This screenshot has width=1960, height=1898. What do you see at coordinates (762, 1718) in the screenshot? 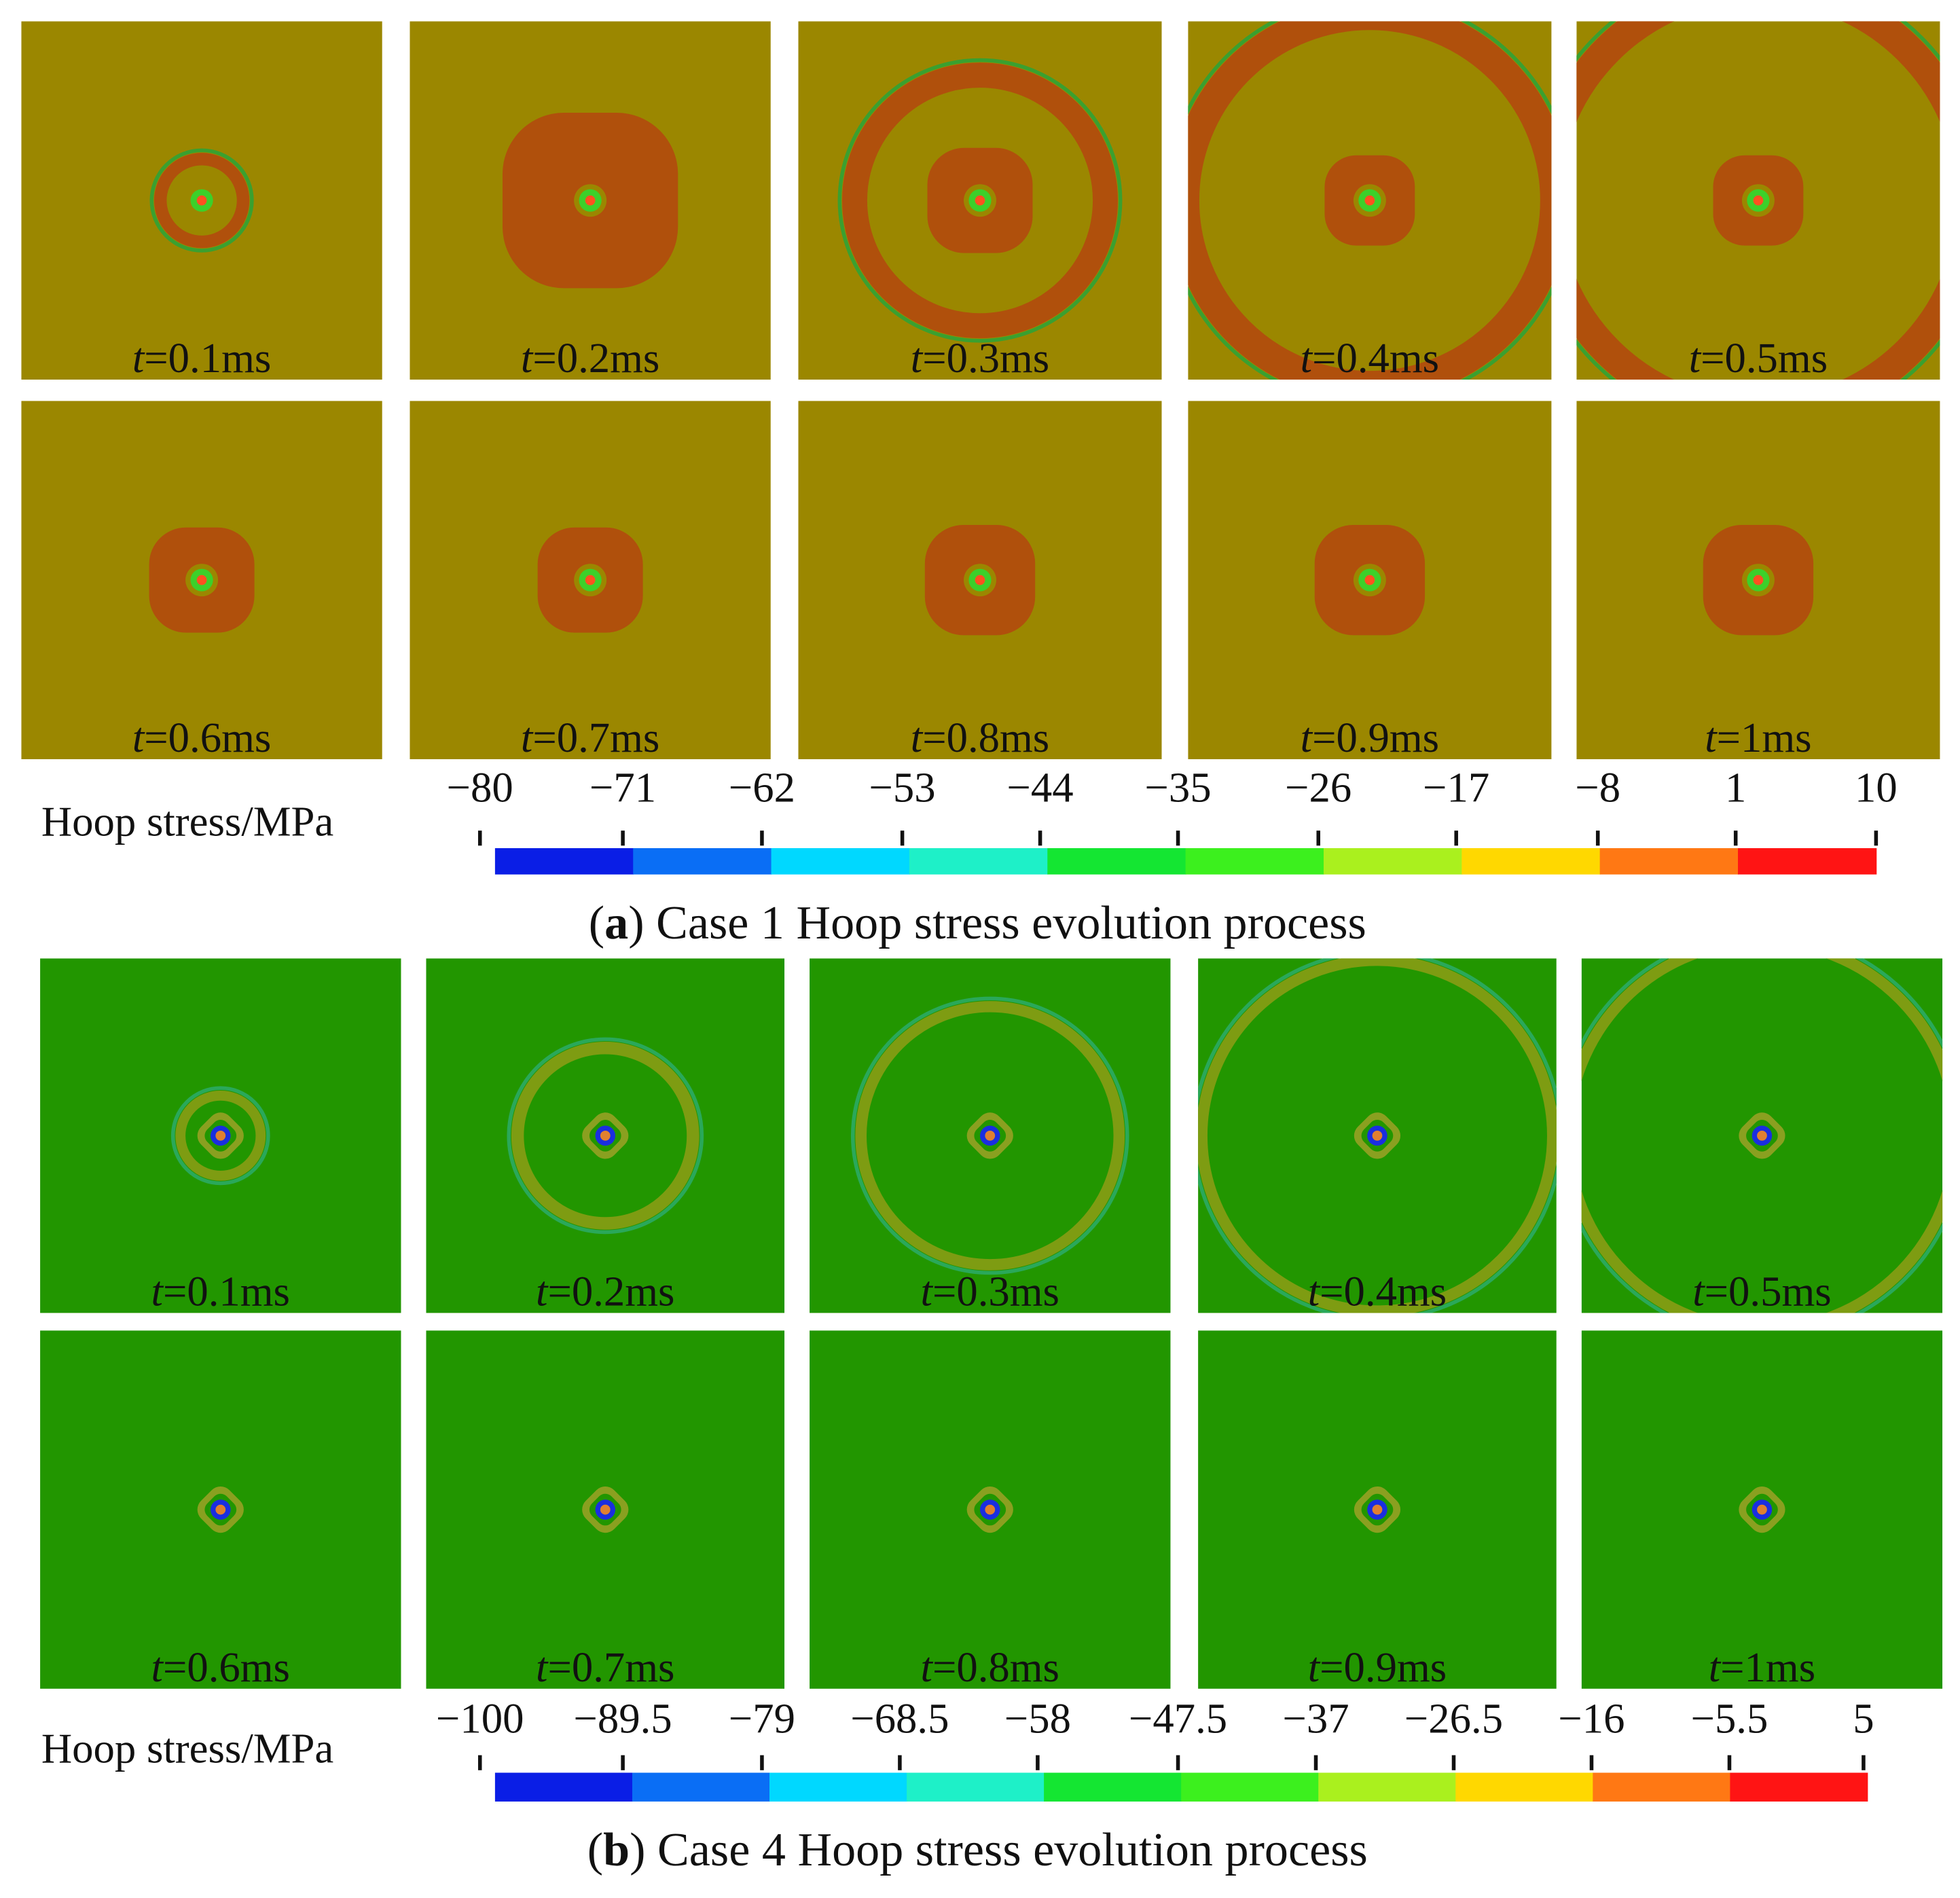
I see `tick-label: −79` at bounding box center [762, 1718].